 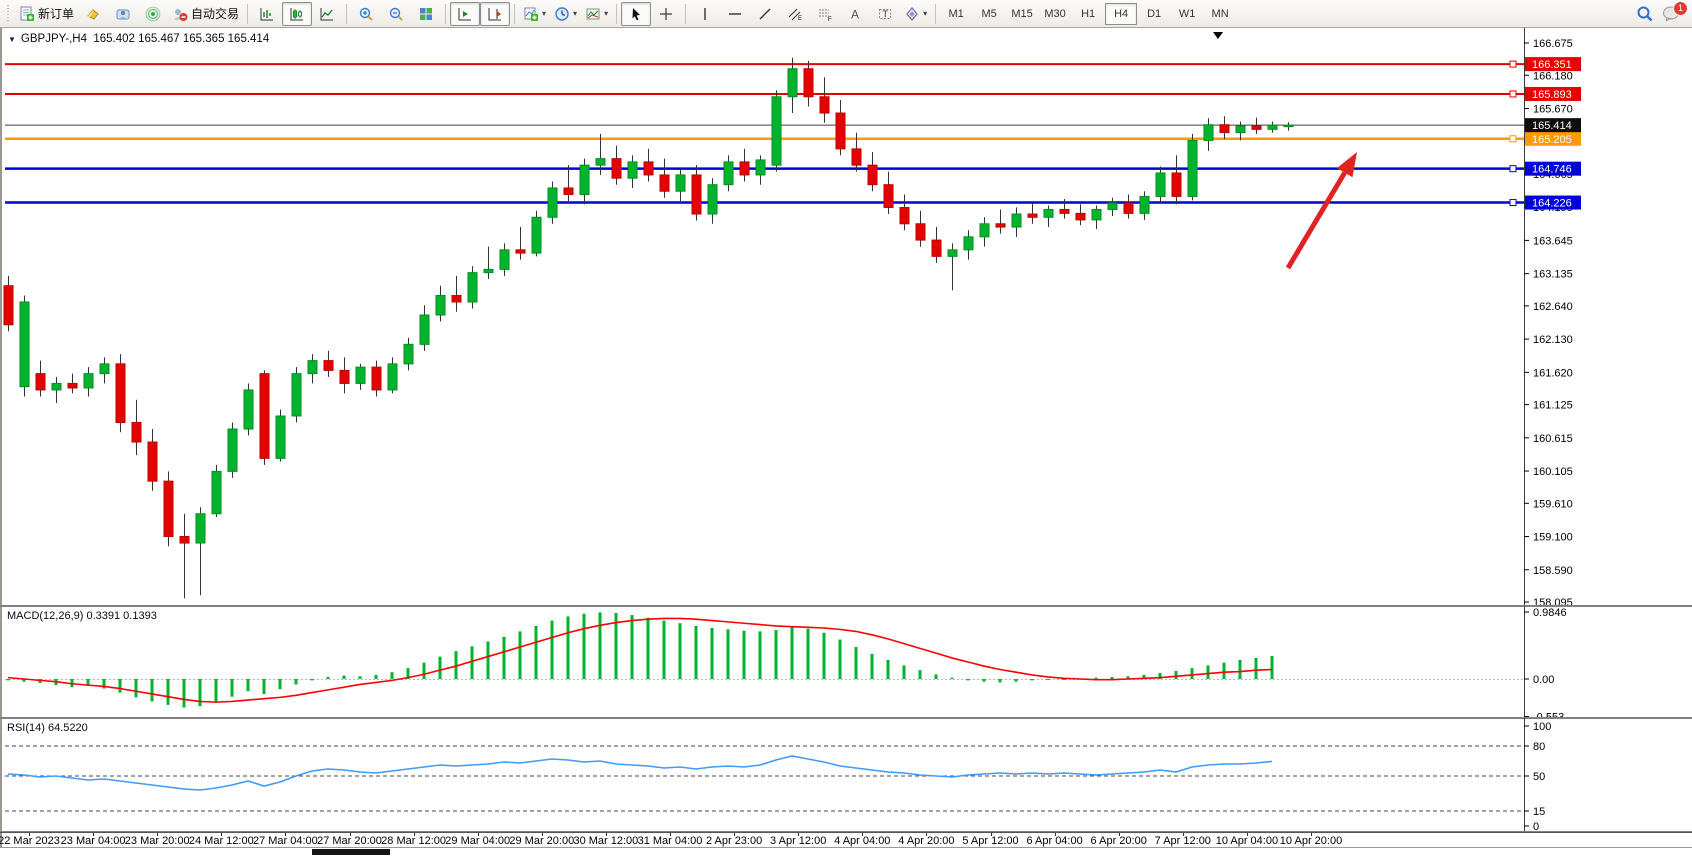 I want to click on chart-shift-button, so click(x=465, y=13).